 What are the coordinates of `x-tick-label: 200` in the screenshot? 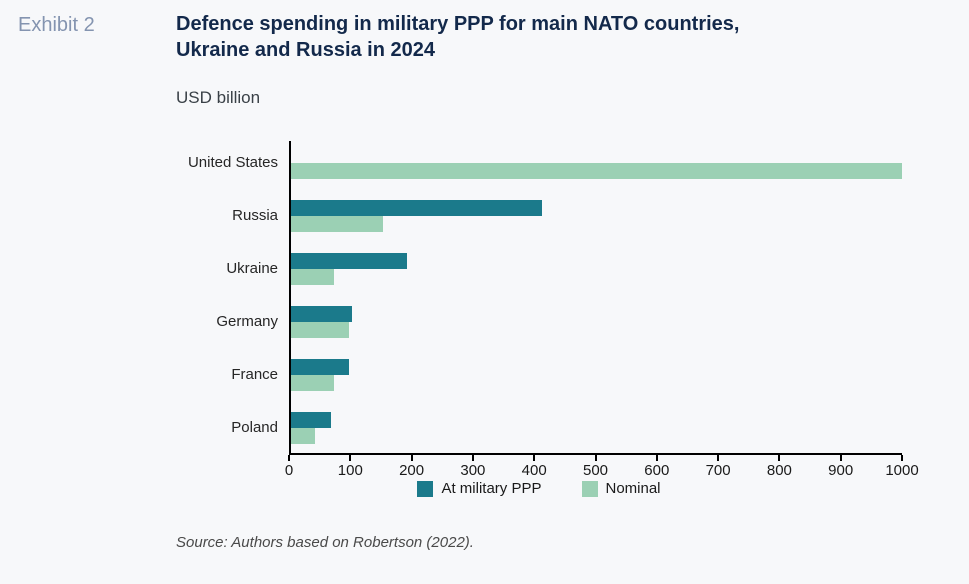 It's located at (412, 470).